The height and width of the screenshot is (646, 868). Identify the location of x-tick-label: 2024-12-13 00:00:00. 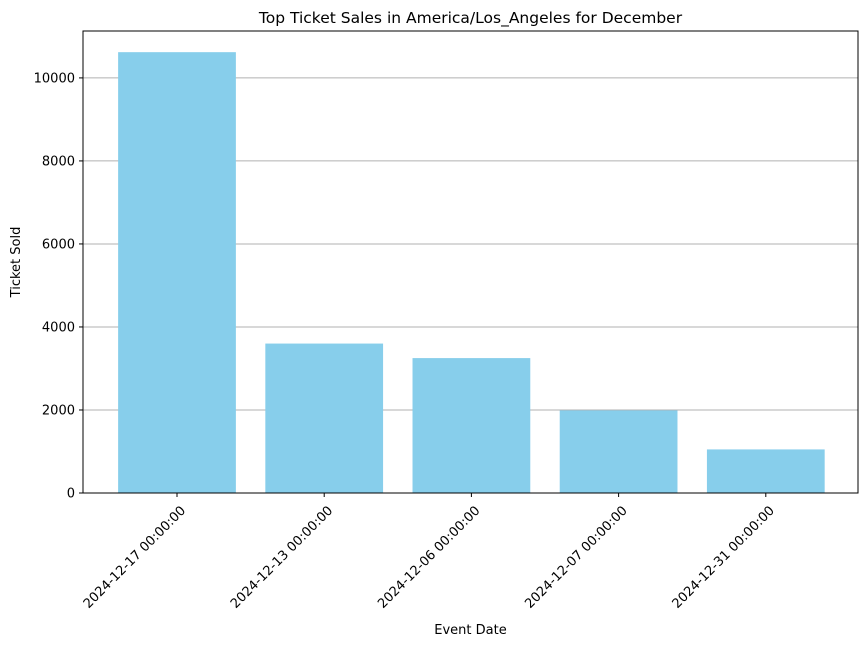
(282, 557).